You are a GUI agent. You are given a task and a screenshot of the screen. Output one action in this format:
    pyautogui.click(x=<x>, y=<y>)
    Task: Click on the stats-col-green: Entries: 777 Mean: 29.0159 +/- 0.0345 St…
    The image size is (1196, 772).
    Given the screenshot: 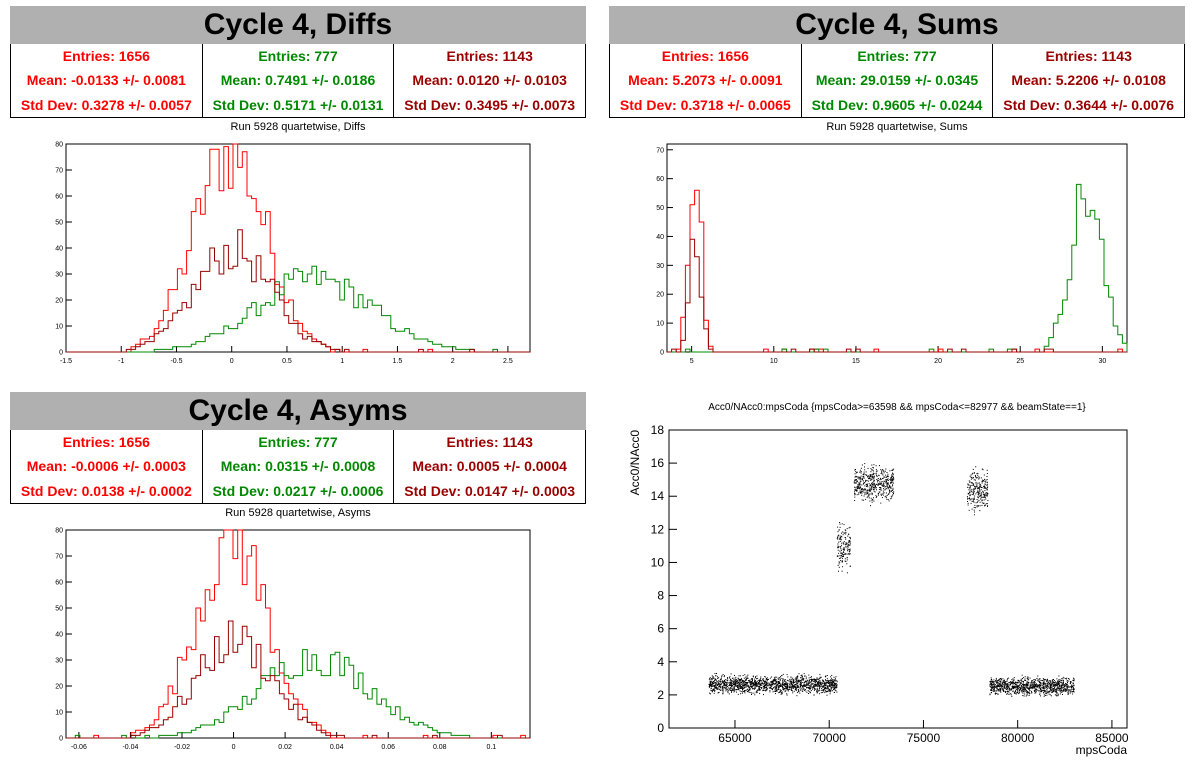 What is the action you would take?
    pyautogui.click(x=896, y=80)
    